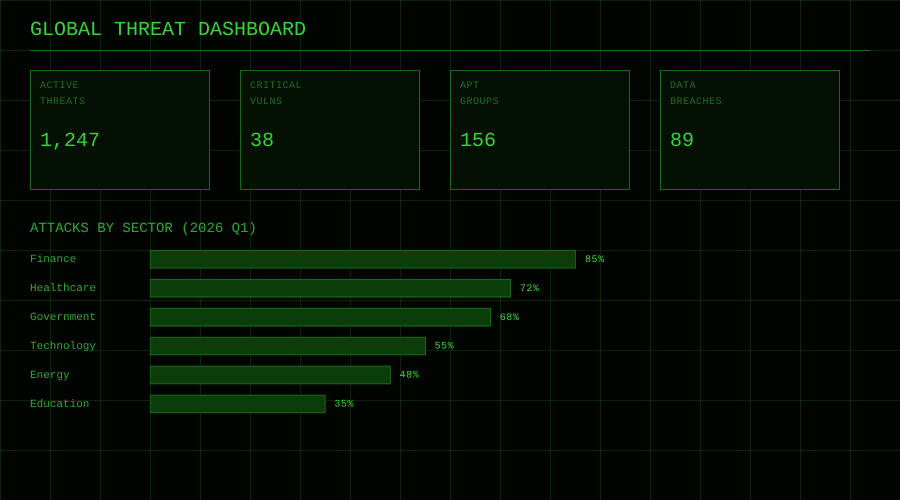  I want to click on data-label: 55%, so click(444, 347).